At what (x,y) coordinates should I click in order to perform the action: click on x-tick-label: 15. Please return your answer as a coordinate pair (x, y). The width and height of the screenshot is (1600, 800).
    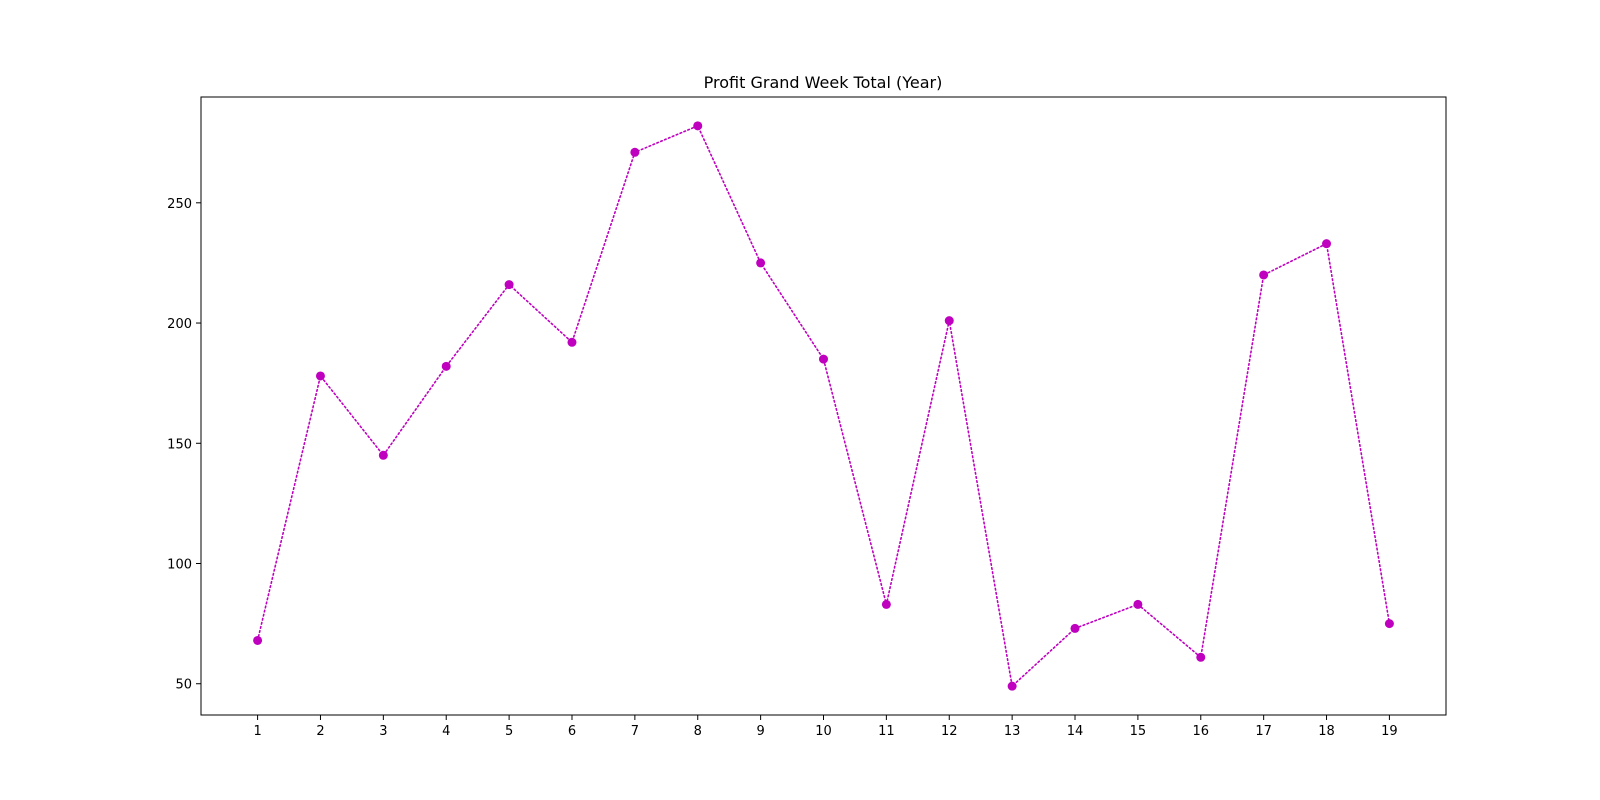
    Looking at the image, I should click on (1138, 731).